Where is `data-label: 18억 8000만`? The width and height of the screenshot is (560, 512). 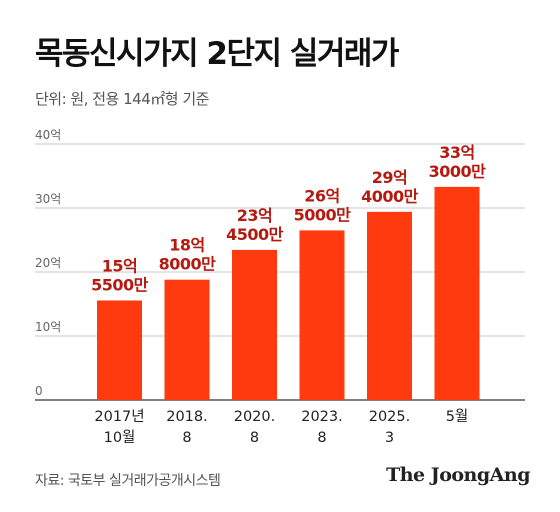 data-label: 18억 8000만 is located at coordinates (188, 255).